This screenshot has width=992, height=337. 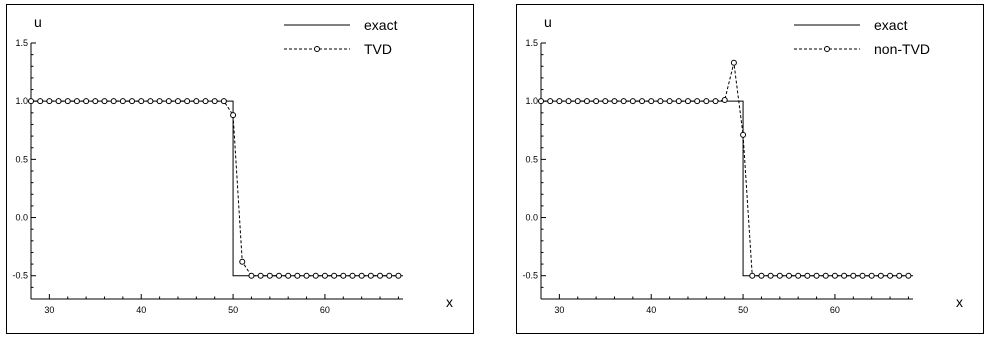 I want to click on legend-label: non-TVD, so click(x=902, y=49).